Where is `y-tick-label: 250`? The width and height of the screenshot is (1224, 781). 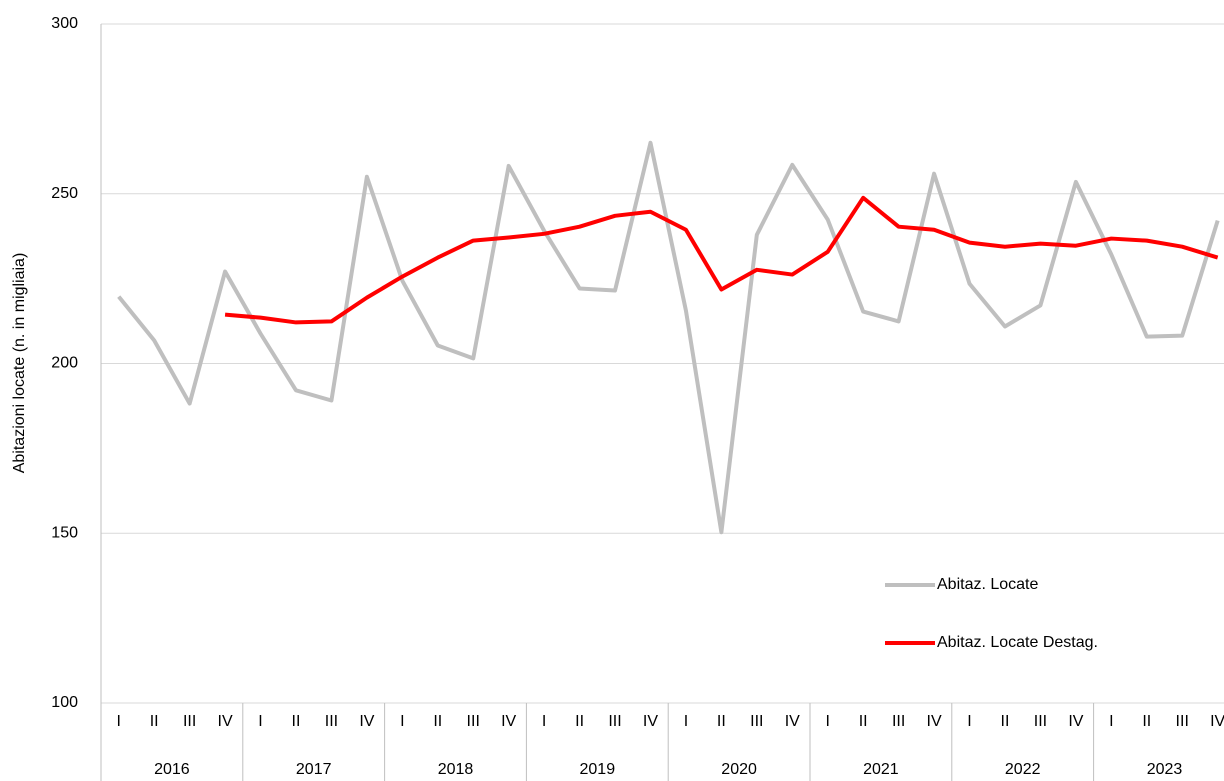 y-tick-label: 250 is located at coordinates (64, 193).